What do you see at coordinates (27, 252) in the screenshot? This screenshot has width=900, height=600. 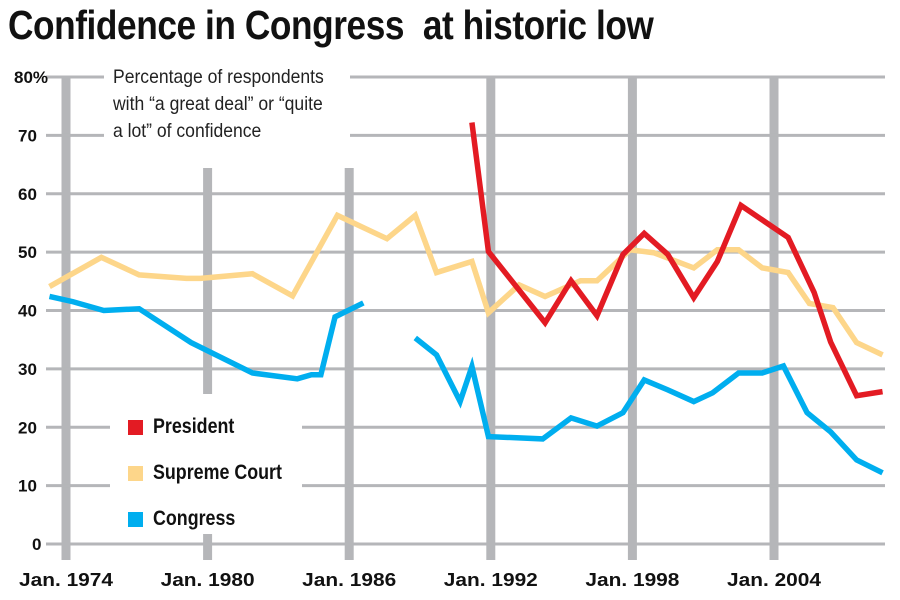 I see `y-tick-label: 50` at bounding box center [27, 252].